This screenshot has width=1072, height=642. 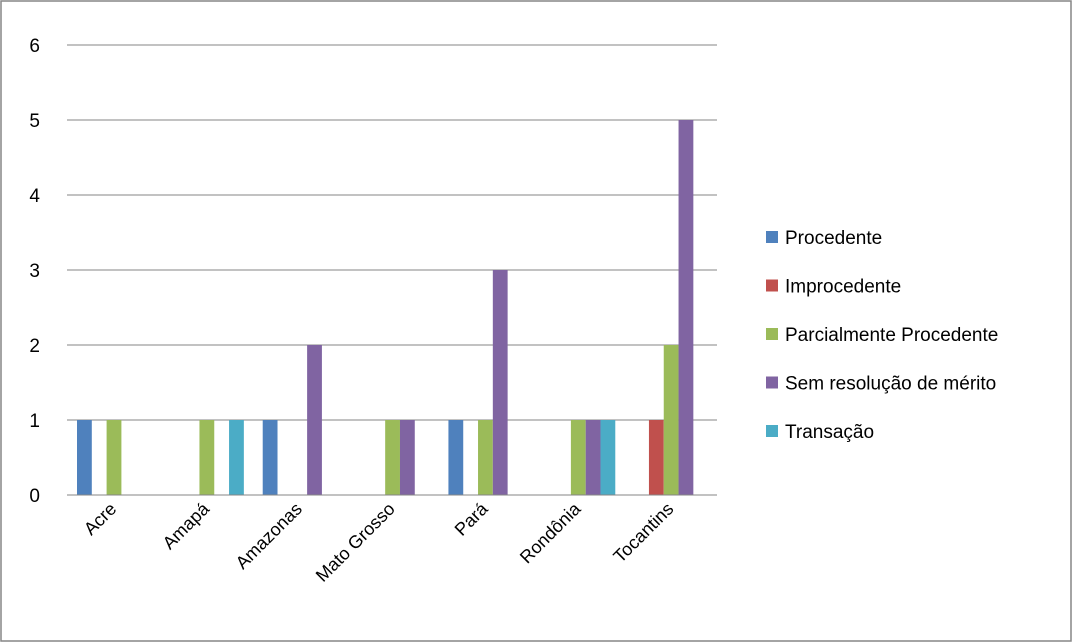 What do you see at coordinates (843, 287) in the screenshot?
I see `legend-label: Improcedente` at bounding box center [843, 287].